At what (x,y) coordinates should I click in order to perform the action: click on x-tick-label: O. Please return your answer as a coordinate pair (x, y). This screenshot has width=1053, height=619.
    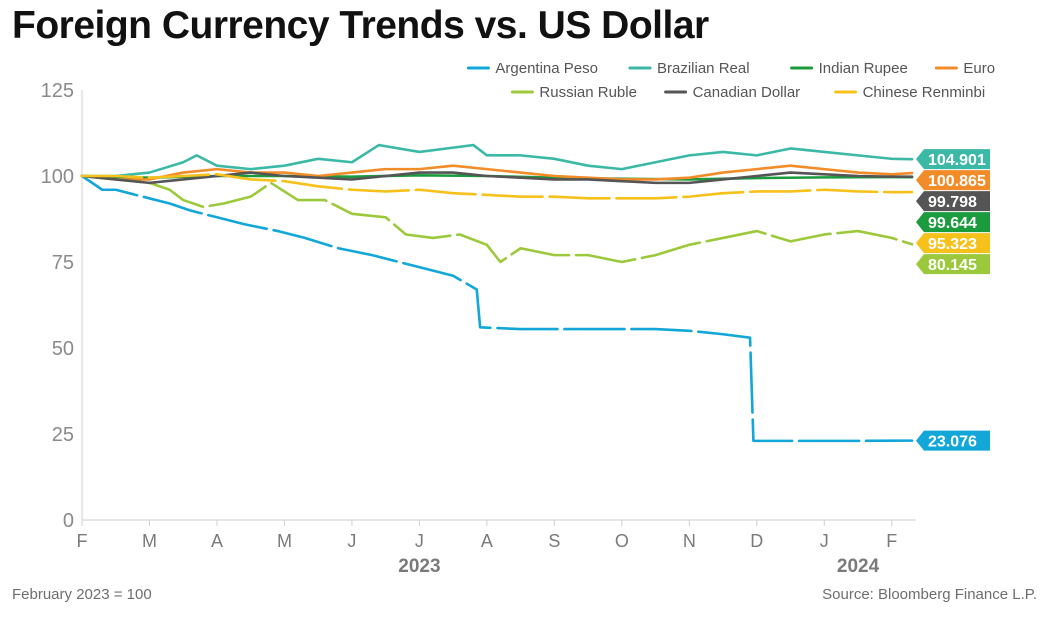
    Looking at the image, I should click on (622, 541).